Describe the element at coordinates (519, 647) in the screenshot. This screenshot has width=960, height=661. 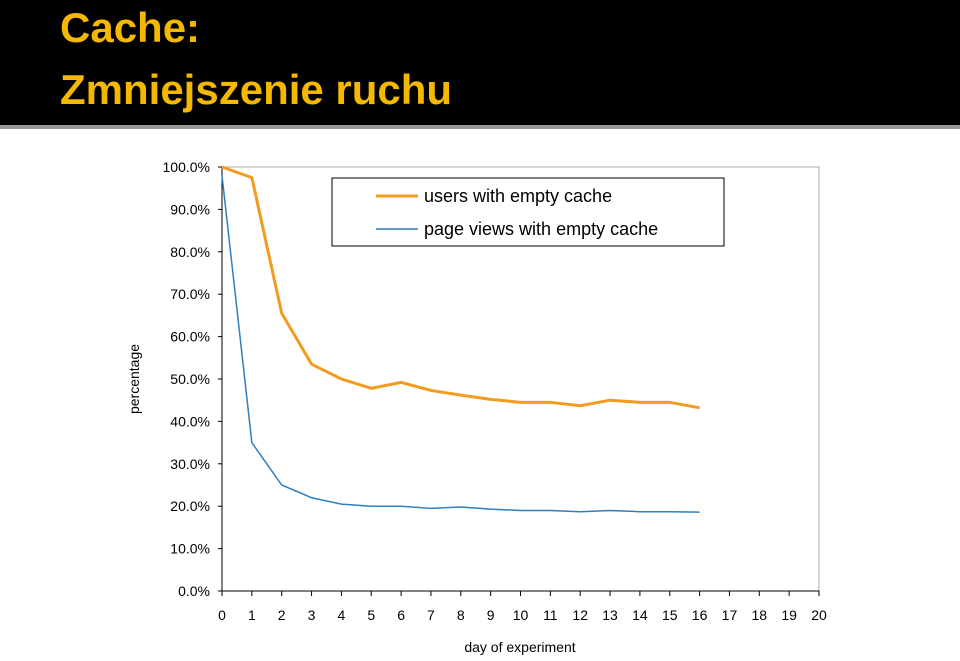
I see `x-axis-label: day of experiment` at that location.